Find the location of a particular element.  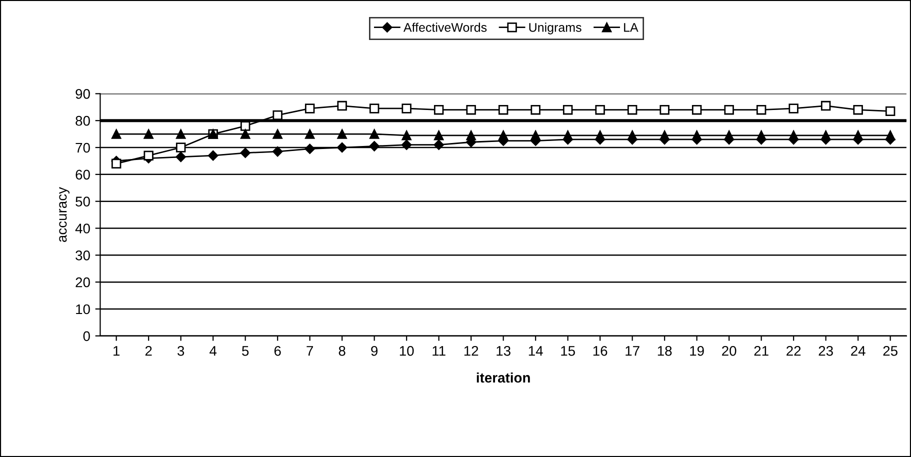

x-tick-label: 15 is located at coordinates (568, 351).